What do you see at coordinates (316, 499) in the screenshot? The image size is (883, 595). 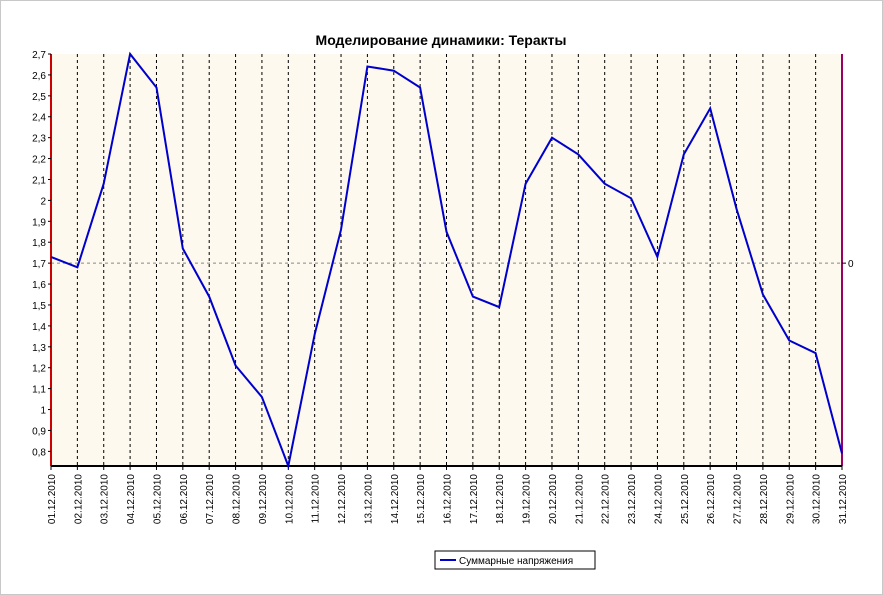 I see `x-tick-label: 11.12.2010` at bounding box center [316, 499].